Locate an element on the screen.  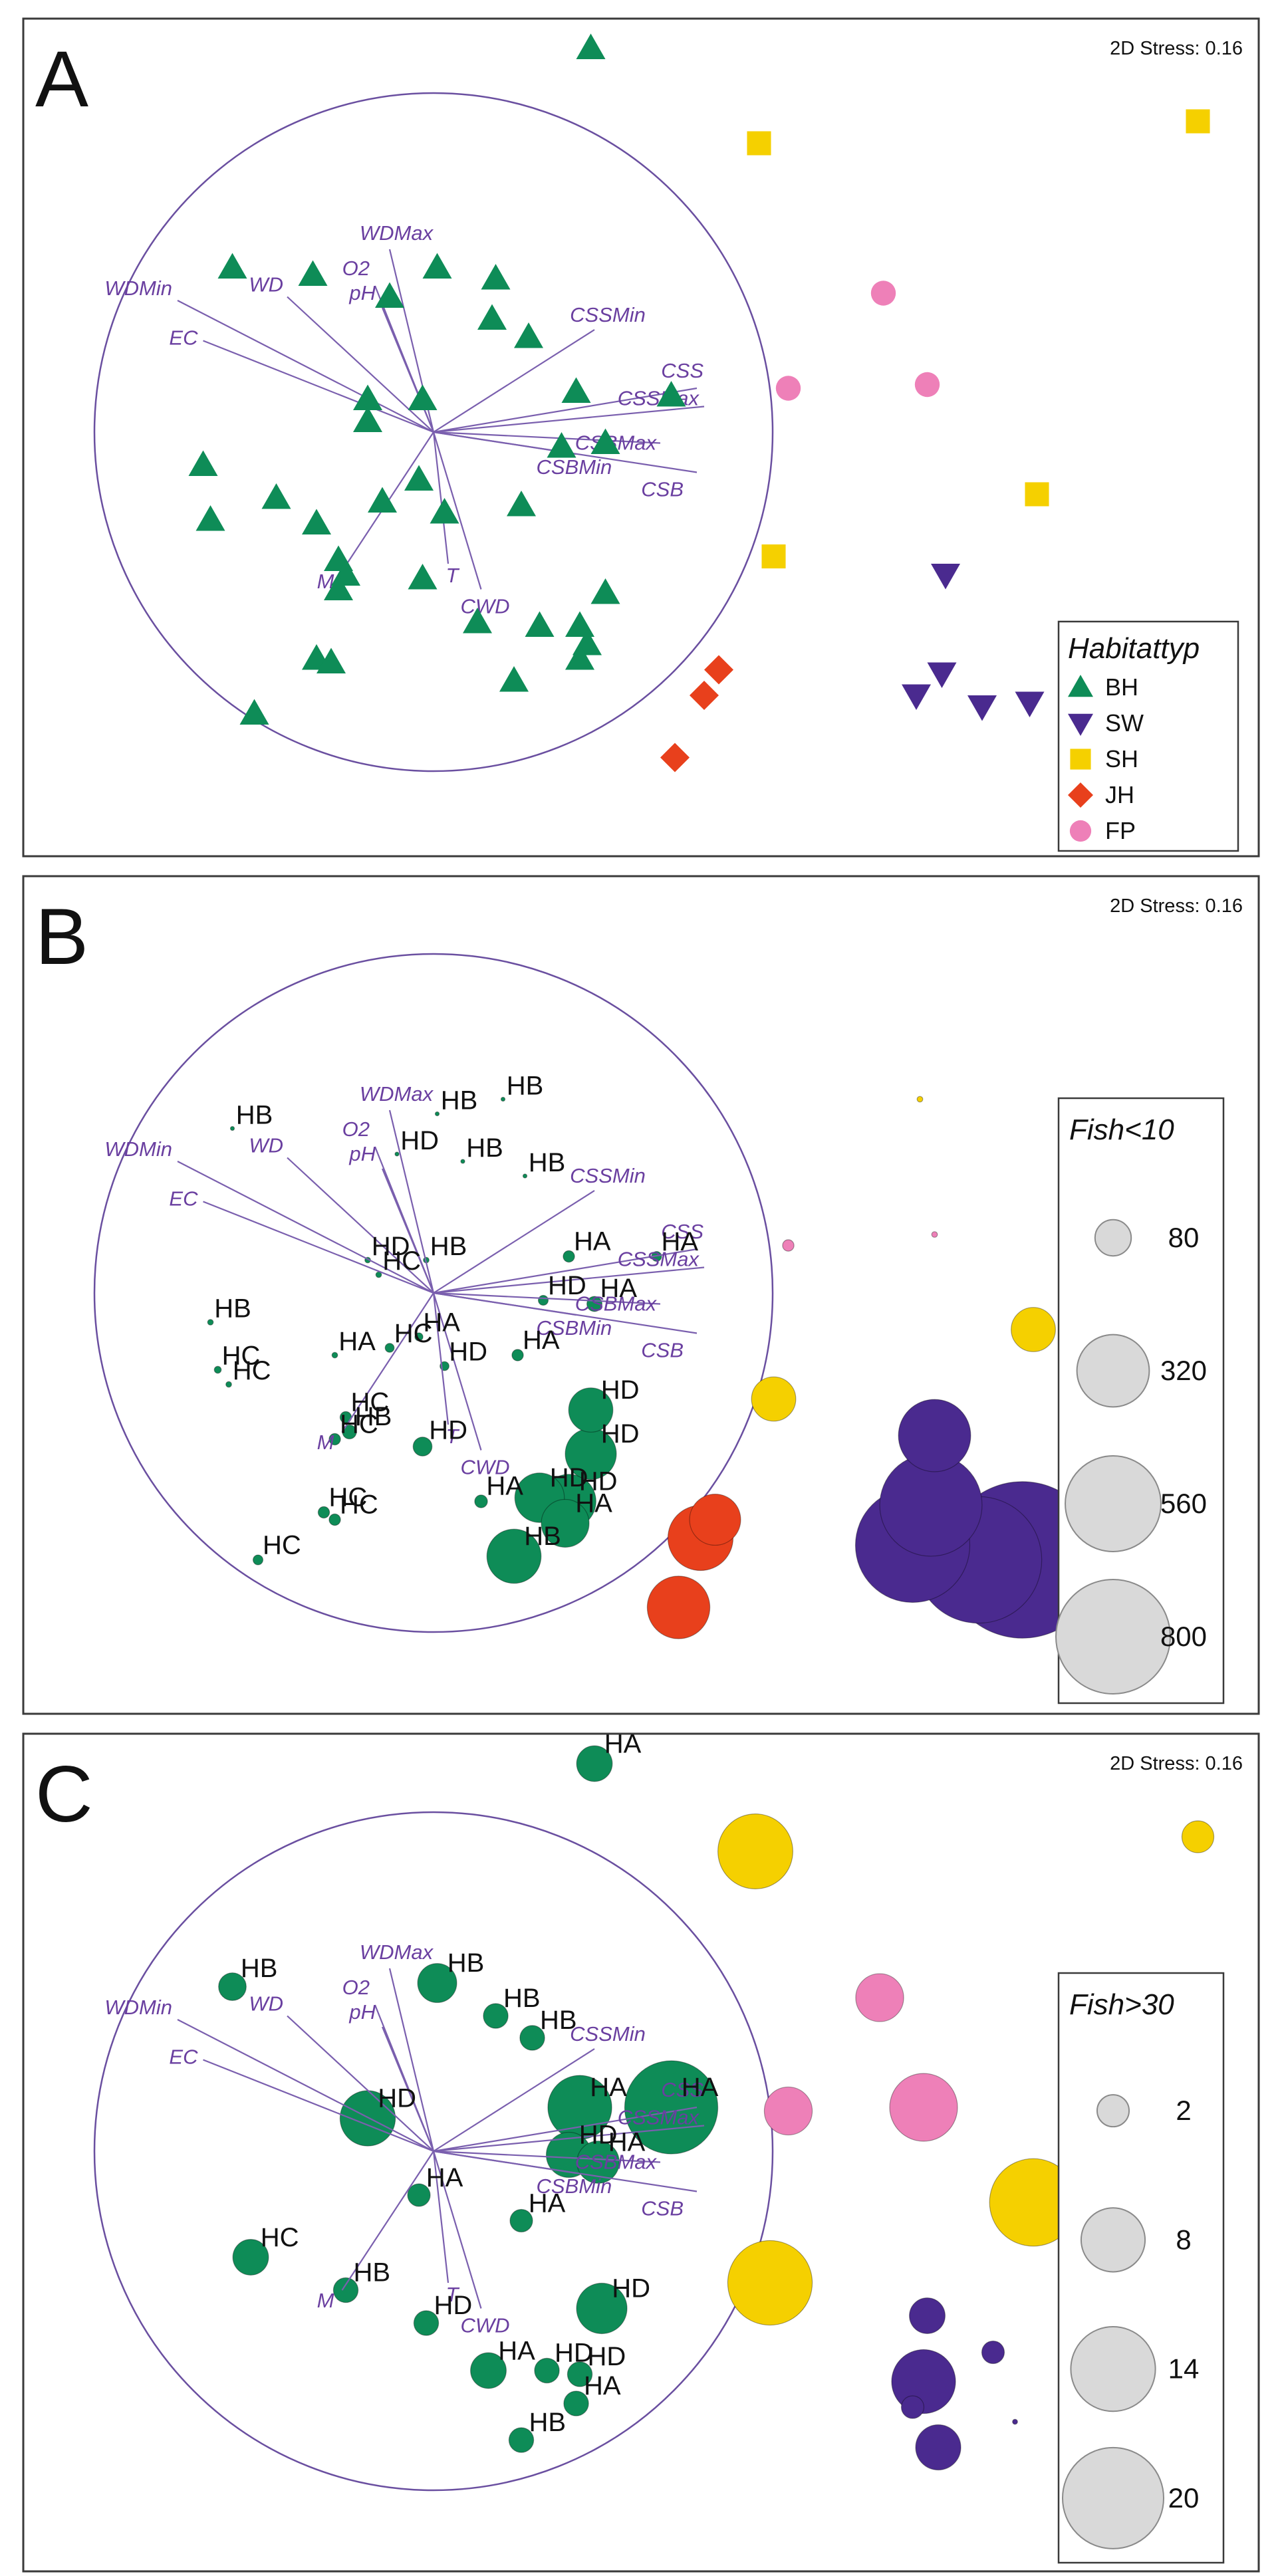
vector-label: EC is located at coordinates (183, 338).